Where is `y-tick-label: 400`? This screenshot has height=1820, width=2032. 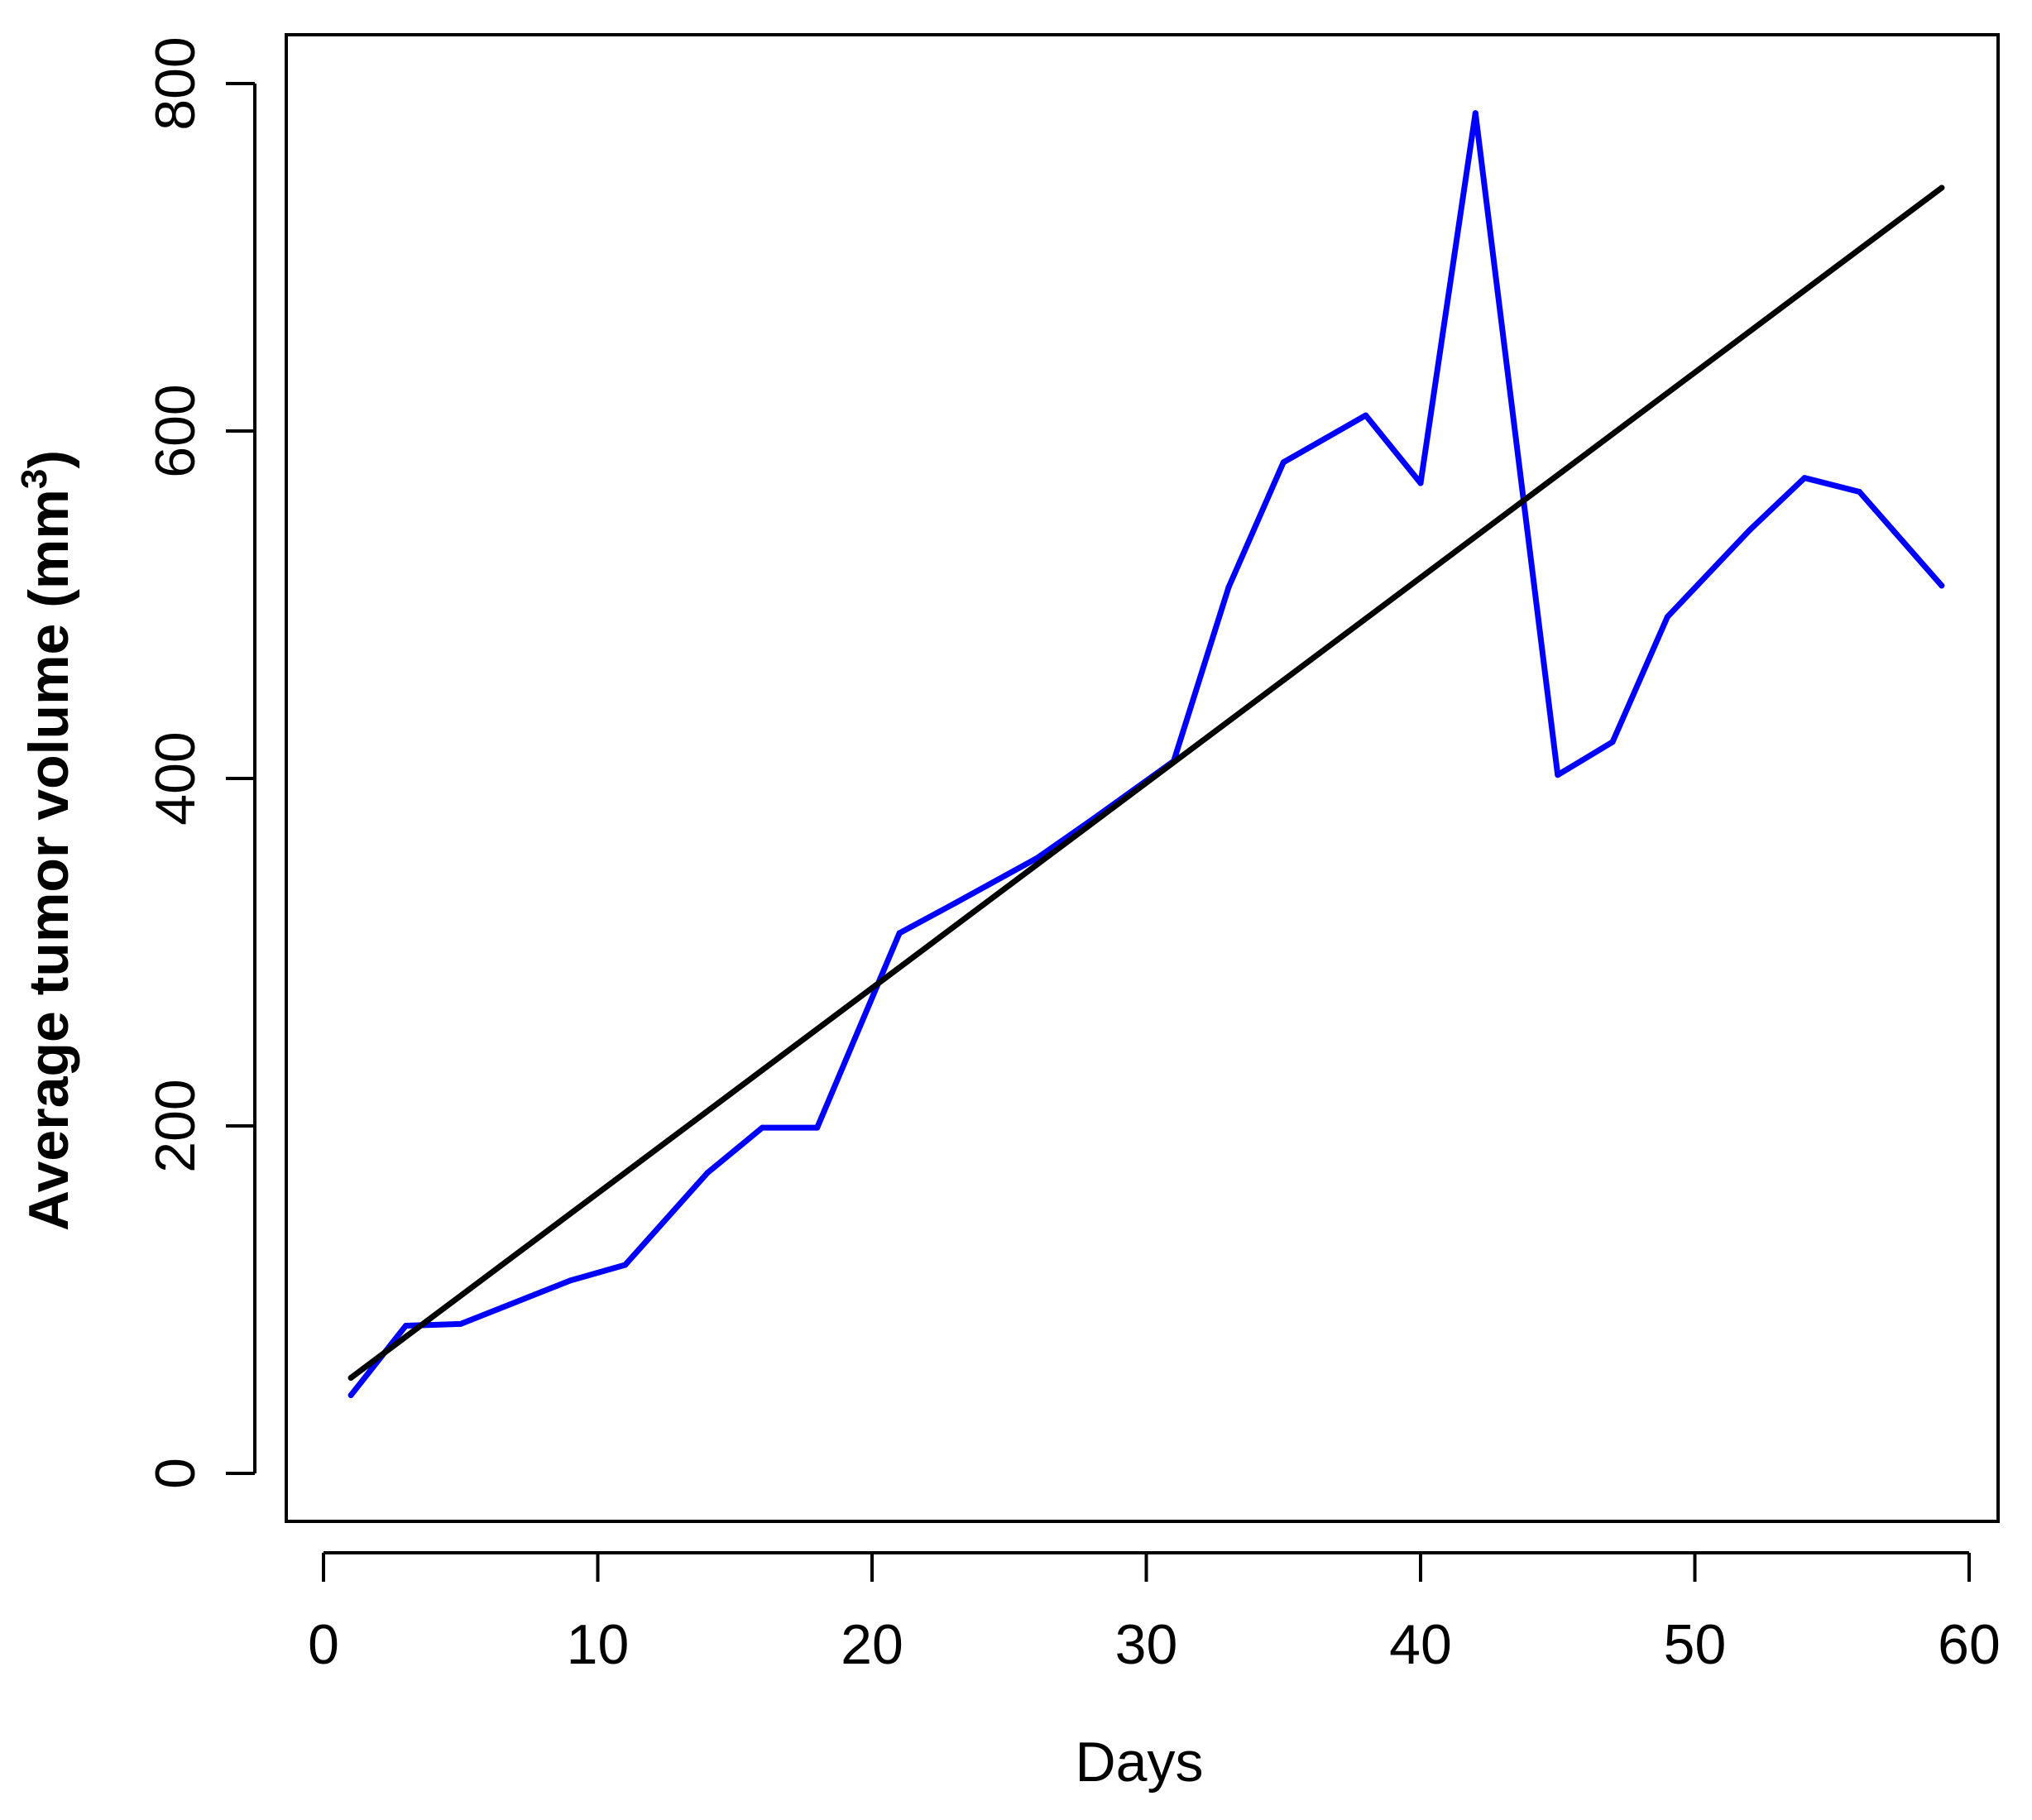 y-tick-label: 400 is located at coordinates (175, 778).